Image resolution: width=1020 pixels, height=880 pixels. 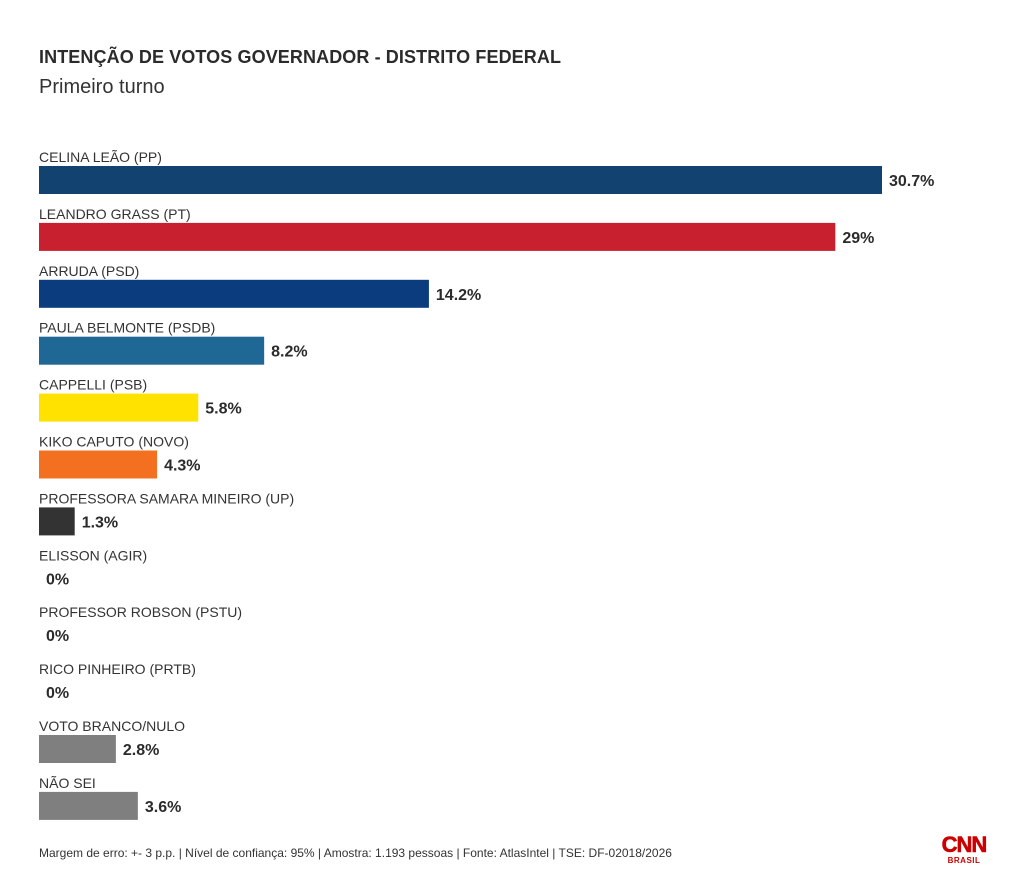 What do you see at coordinates (100, 157) in the screenshot?
I see `category-label: CELINA LEÃO (PP)` at bounding box center [100, 157].